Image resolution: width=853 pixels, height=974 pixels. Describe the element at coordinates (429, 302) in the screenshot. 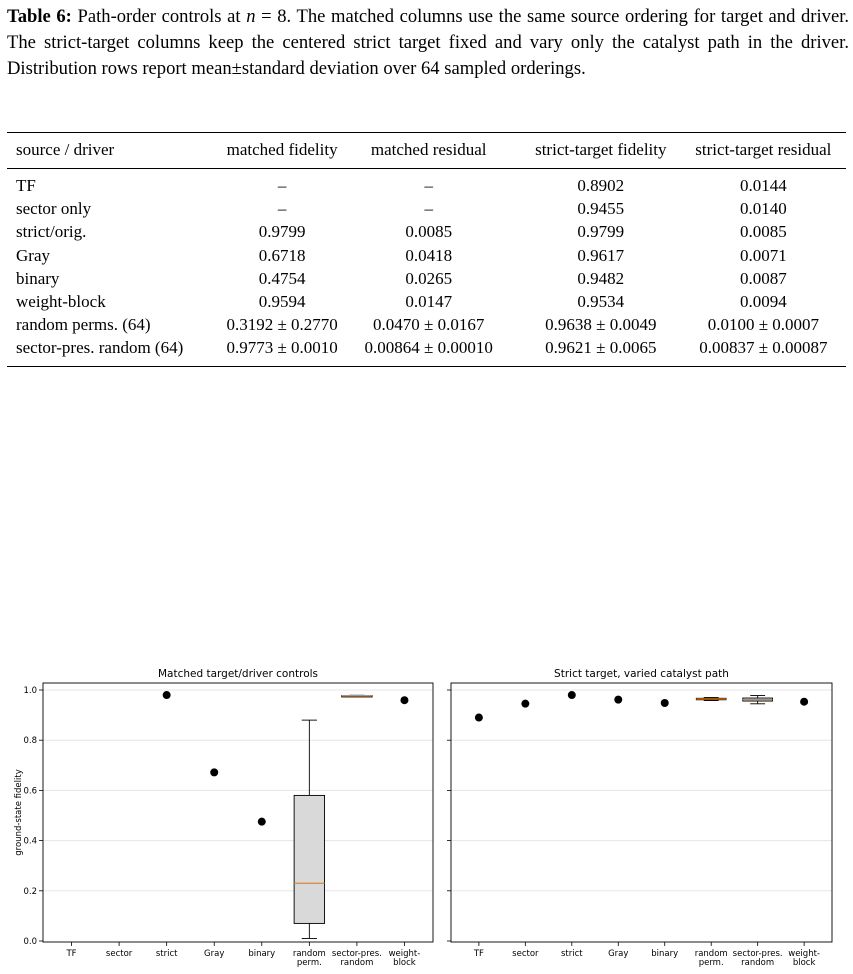

I see `value-cell: 0.0147` at that location.